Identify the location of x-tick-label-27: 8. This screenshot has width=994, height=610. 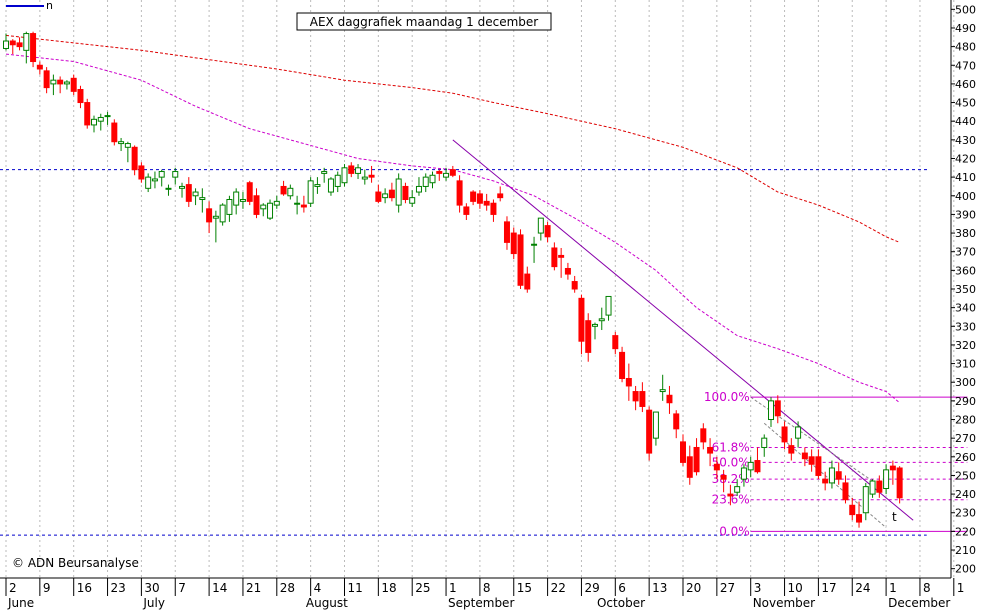
(927, 588).